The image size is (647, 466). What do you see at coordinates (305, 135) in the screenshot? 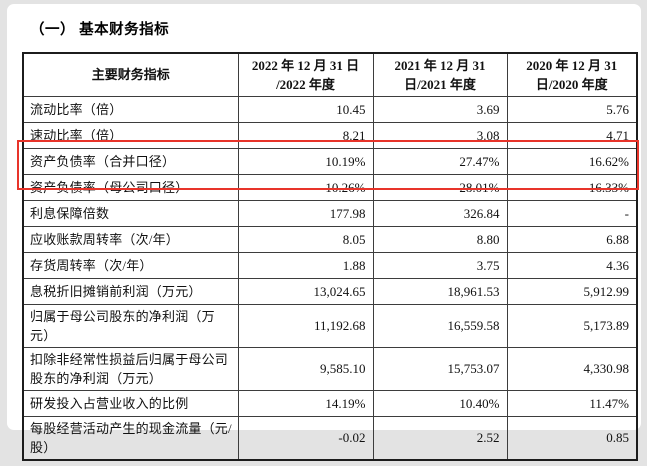
I see `value-2022: 8.21` at bounding box center [305, 135].